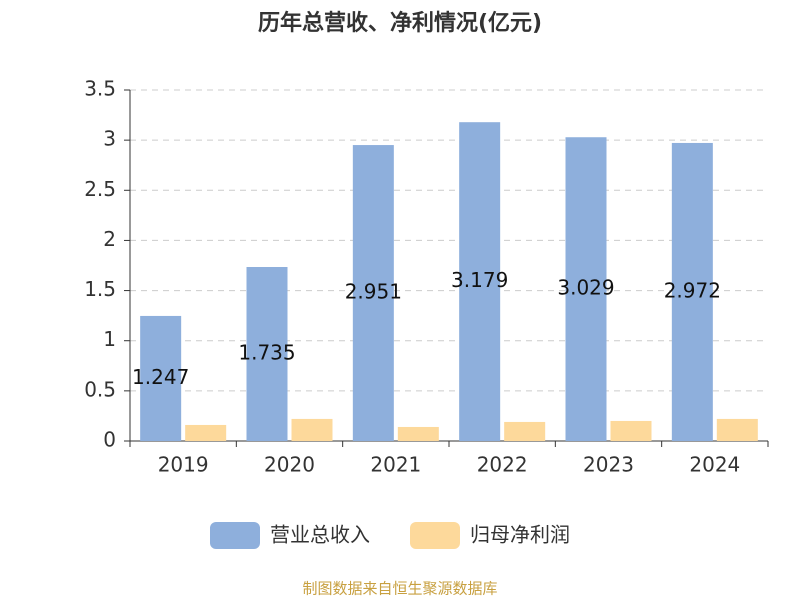  Describe the element at coordinates (520, 535) in the screenshot. I see `legend-label: 归母净利润` at that location.